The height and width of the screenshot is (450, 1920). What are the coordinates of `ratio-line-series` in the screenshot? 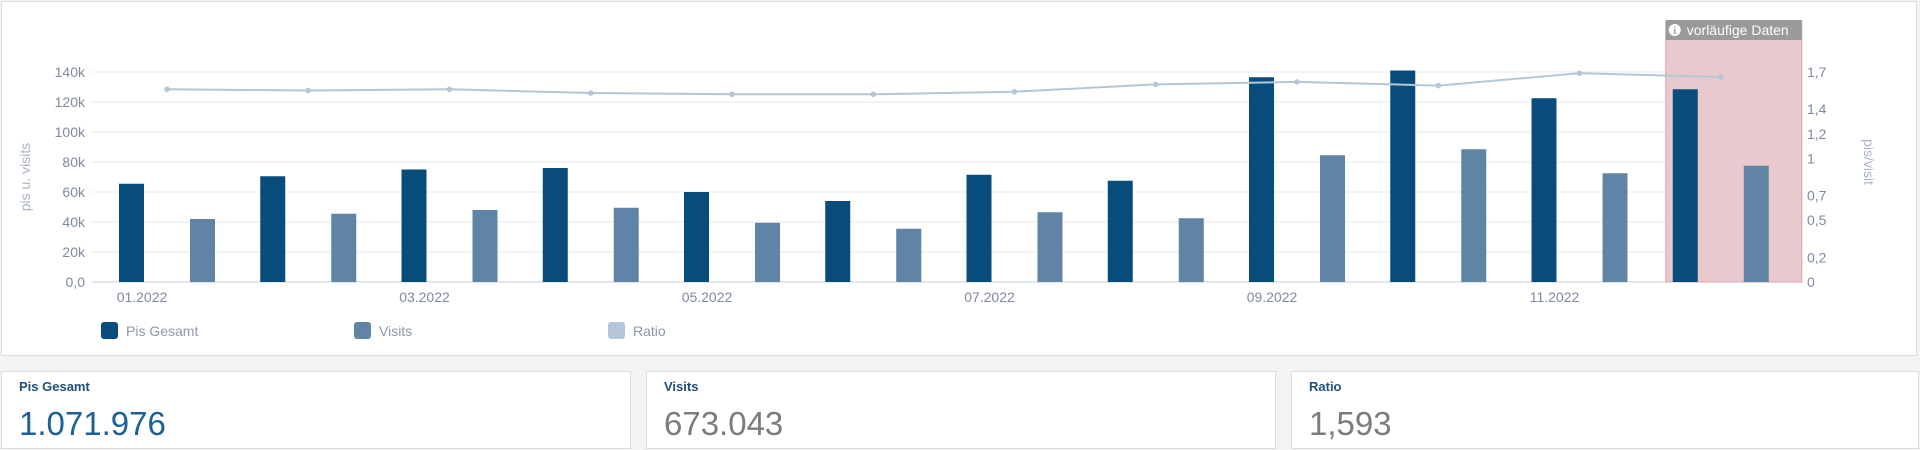 It's located at (944, 84).